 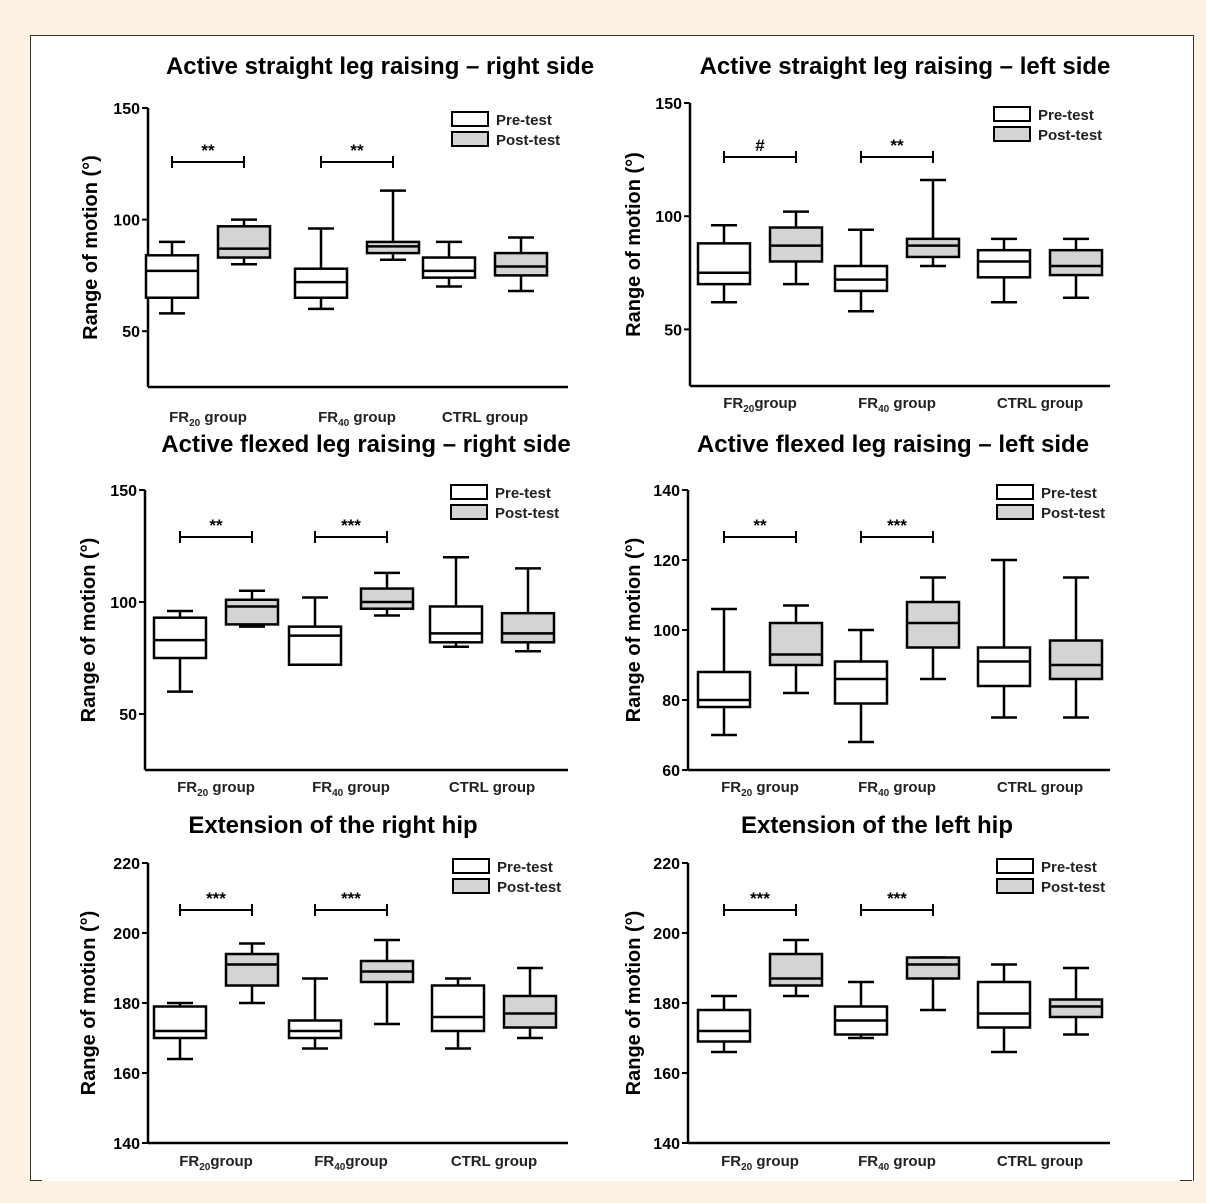 I want to click on category-label: FR20 group, so click(x=208, y=419).